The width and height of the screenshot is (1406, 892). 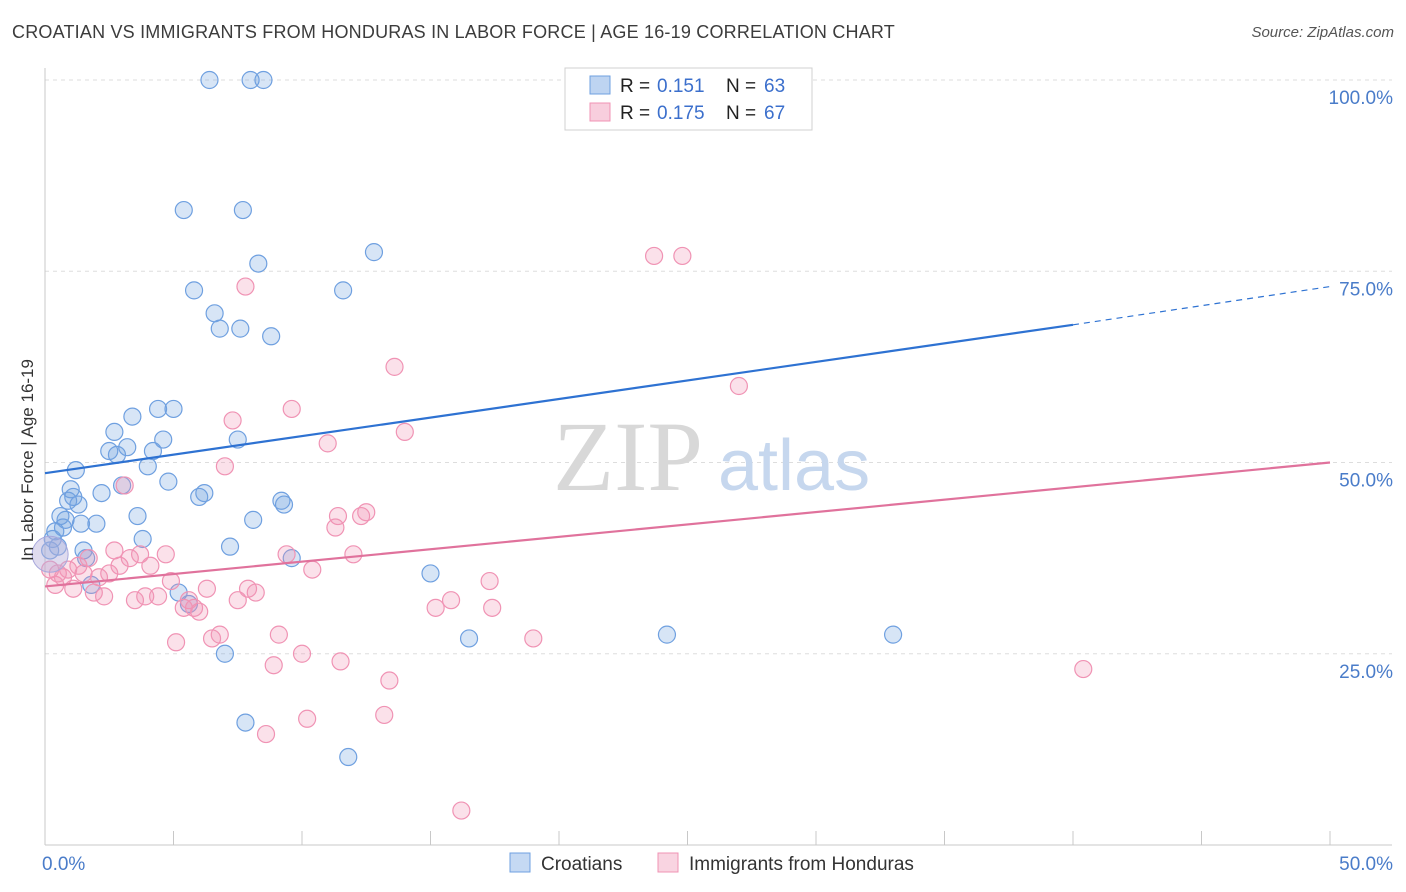 I want to click on y-tick-label-50: 50.0%, so click(x=1366, y=481).